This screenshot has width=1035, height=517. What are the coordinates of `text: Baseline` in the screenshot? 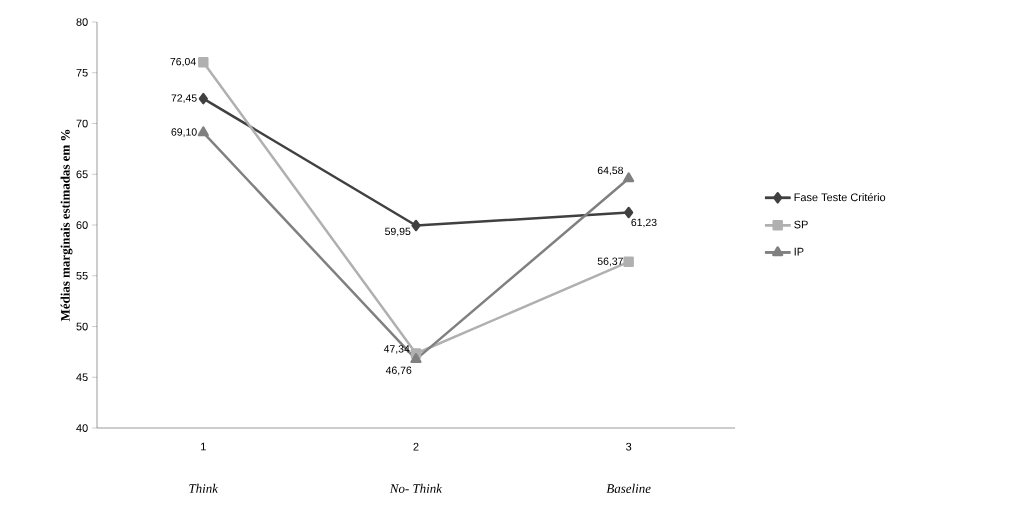 It's located at (628, 488).